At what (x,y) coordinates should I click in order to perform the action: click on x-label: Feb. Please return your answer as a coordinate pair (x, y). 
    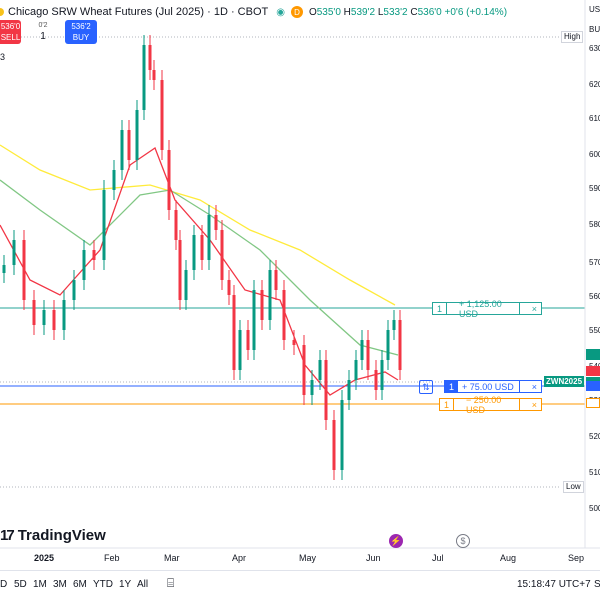
    Looking at the image, I should click on (112, 558).